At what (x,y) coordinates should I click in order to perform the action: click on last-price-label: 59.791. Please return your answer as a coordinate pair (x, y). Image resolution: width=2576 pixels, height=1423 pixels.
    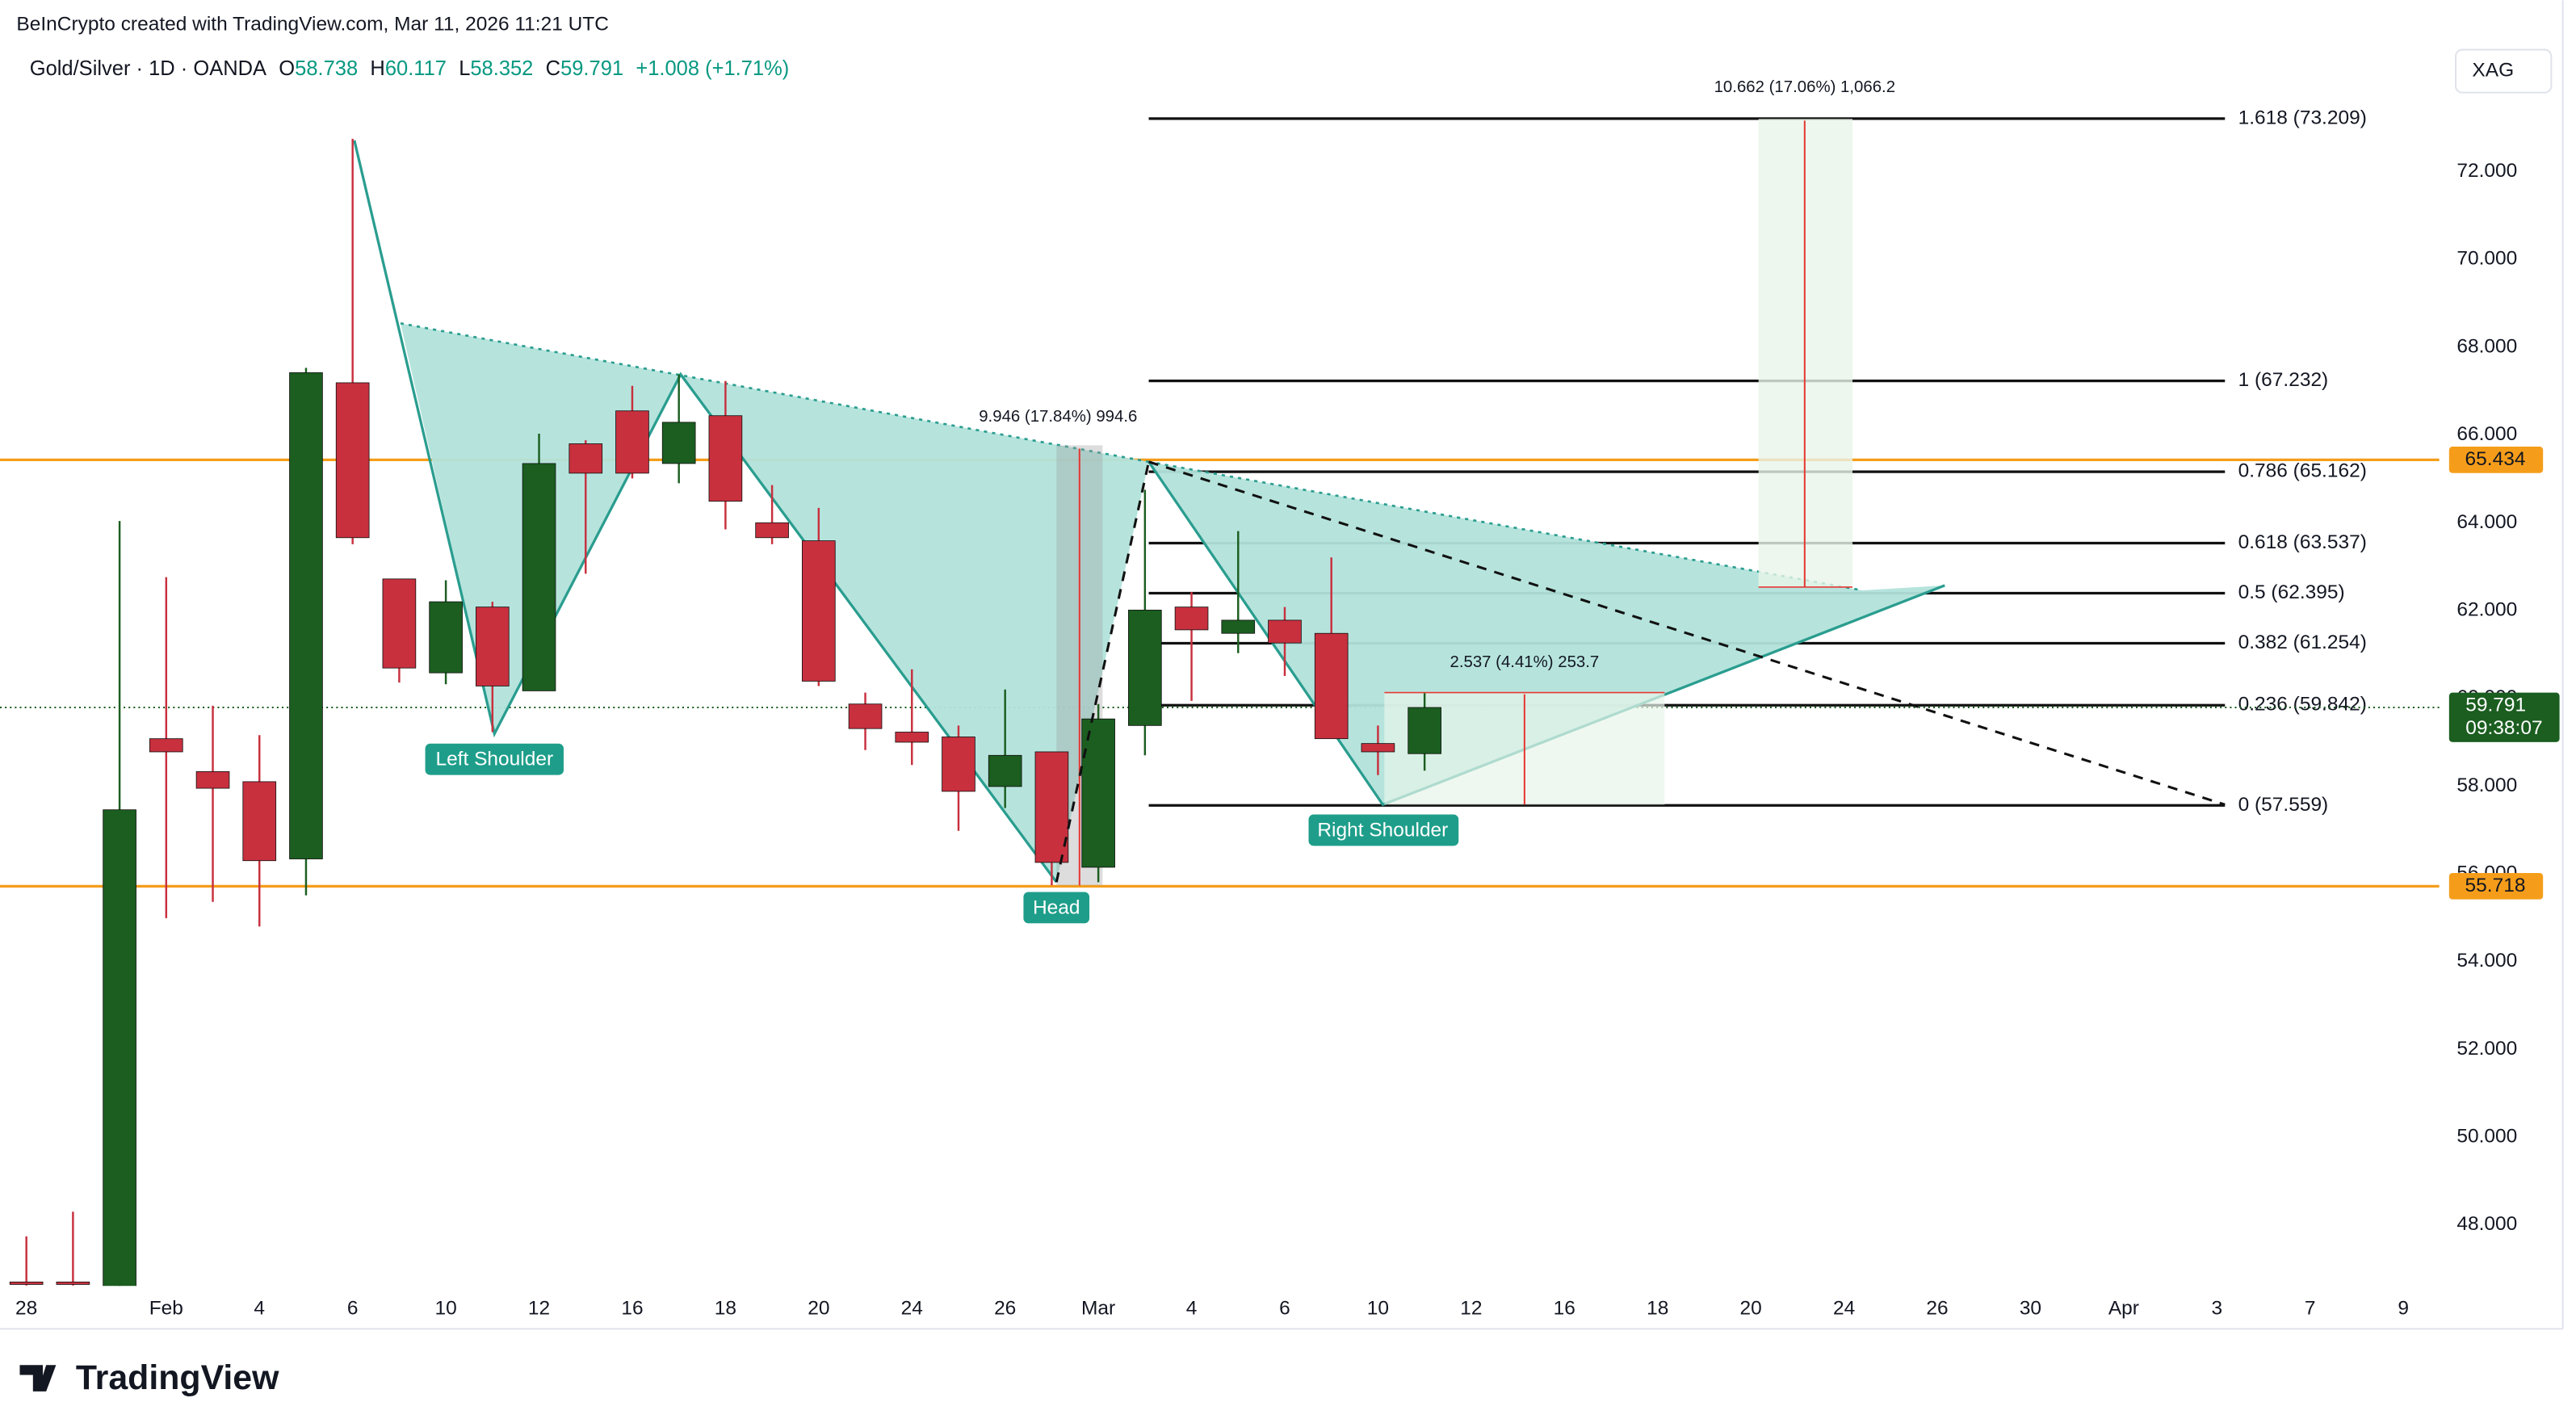
    Looking at the image, I should click on (2495, 705).